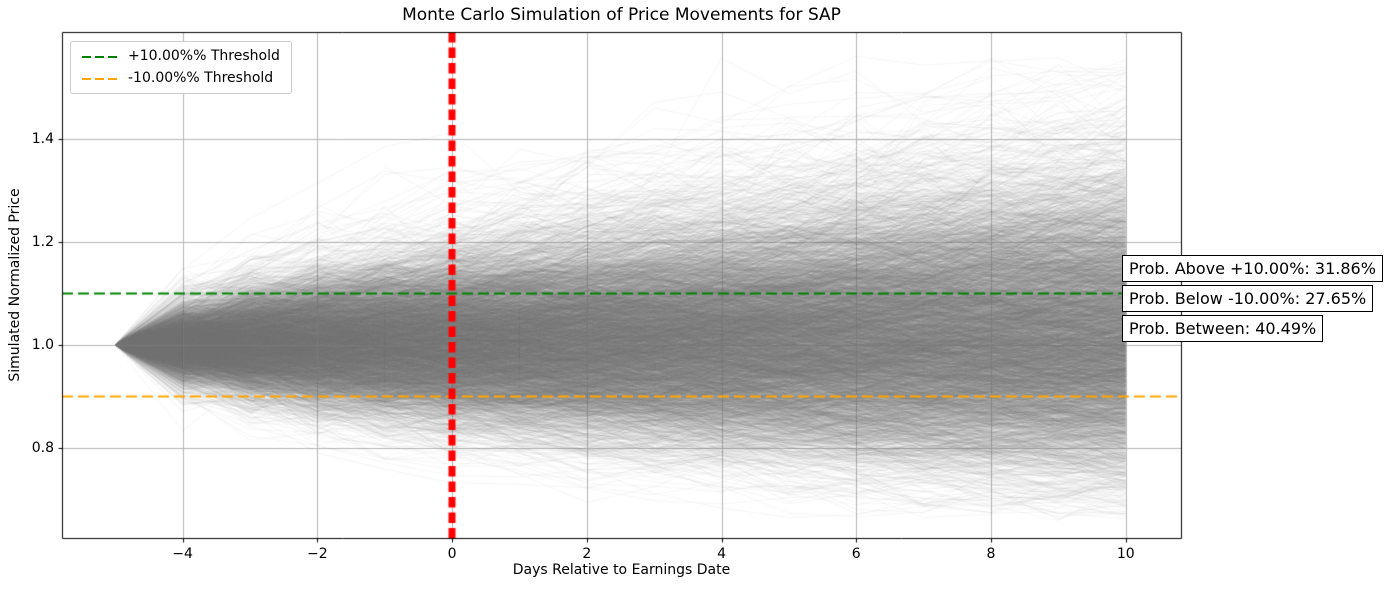  I want to click on y-tick-label: 1.0, so click(42, 344).